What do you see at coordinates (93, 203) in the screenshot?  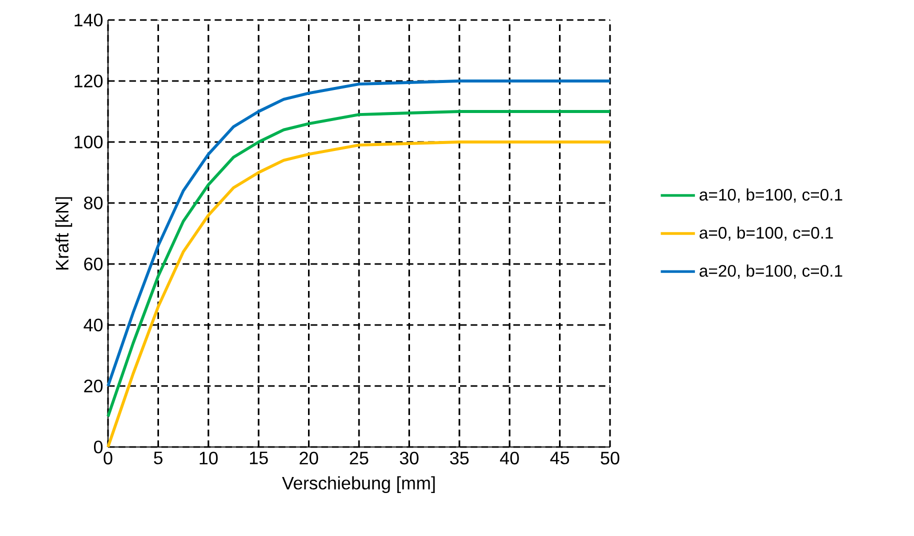 I see `y-tick-label: 80` at bounding box center [93, 203].